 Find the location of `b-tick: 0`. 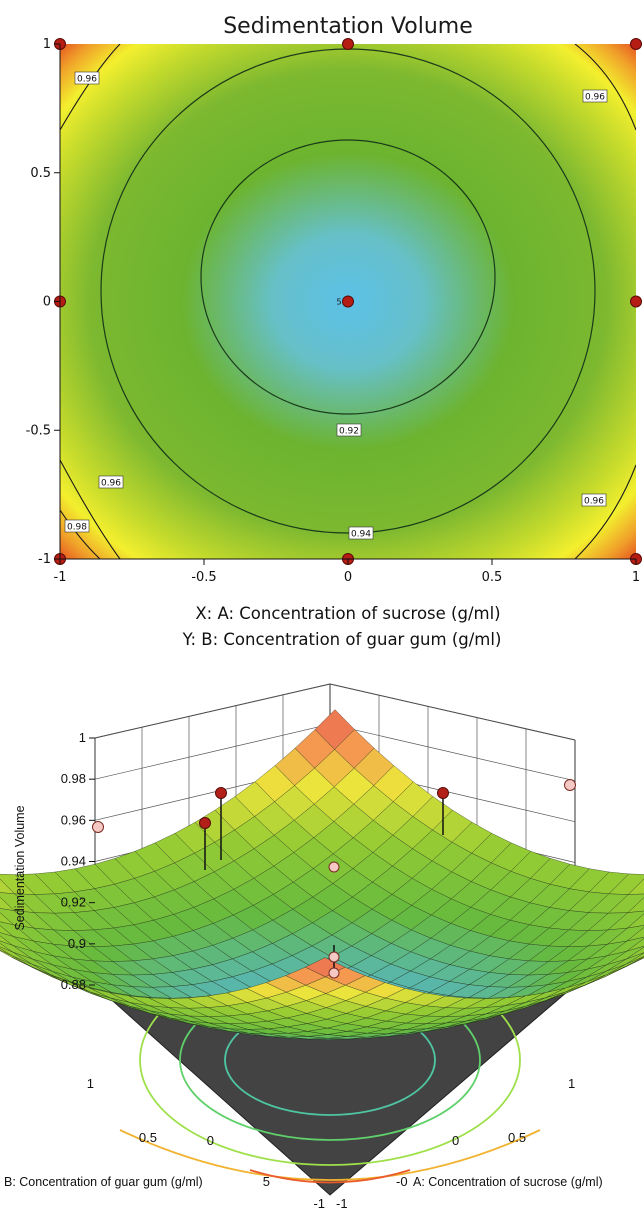

b-tick: 0 is located at coordinates (210, 1140).